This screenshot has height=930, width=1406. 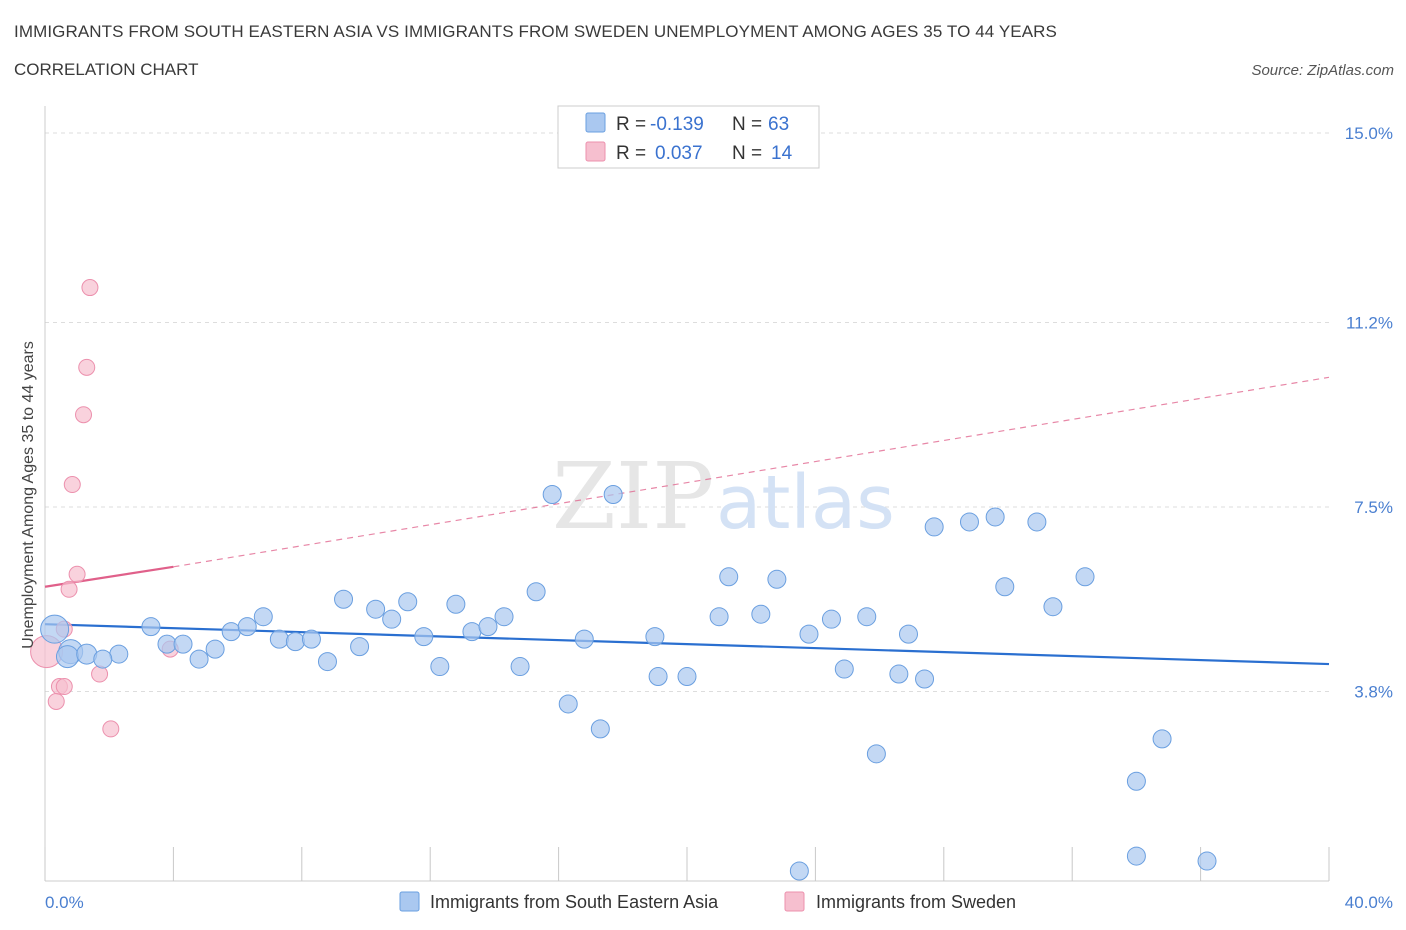 I want to click on y-tick-label: 7.5%, so click(x=1373, y=507).